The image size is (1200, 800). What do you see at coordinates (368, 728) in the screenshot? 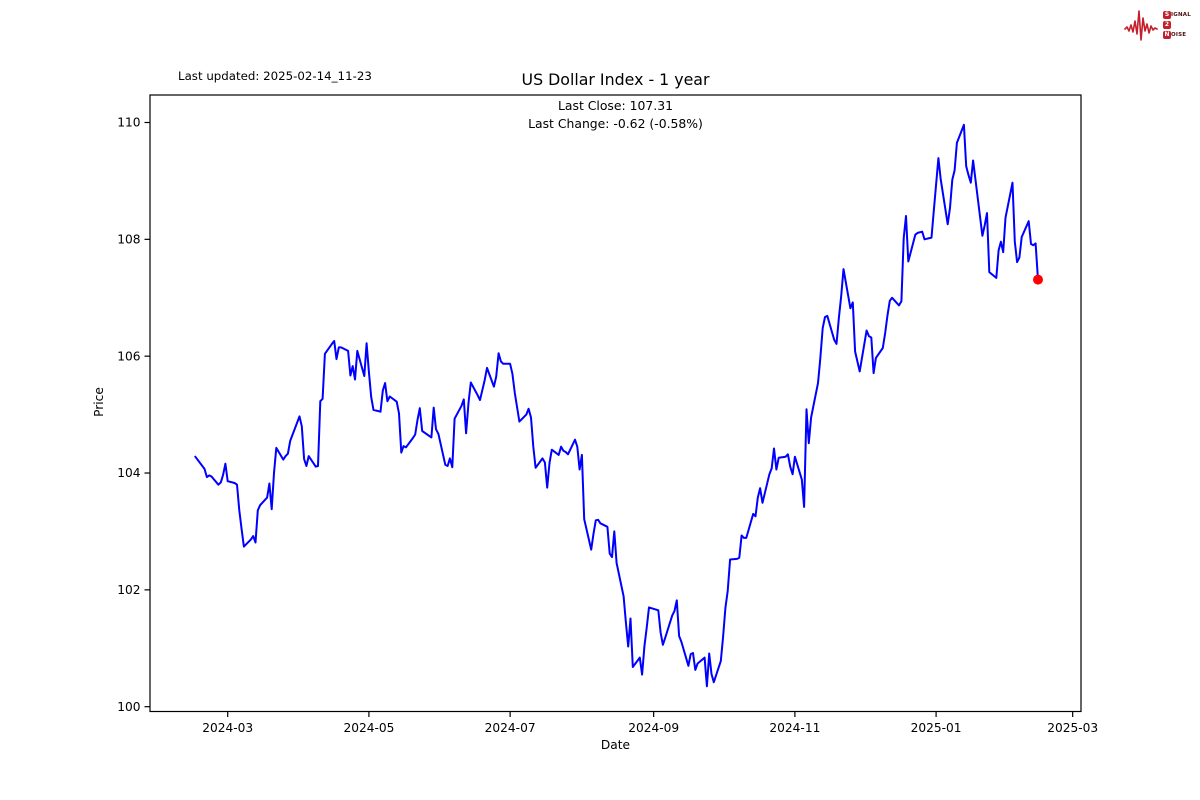
I see `x-tick-label: 2024-05` at bounding box center [368, 728].